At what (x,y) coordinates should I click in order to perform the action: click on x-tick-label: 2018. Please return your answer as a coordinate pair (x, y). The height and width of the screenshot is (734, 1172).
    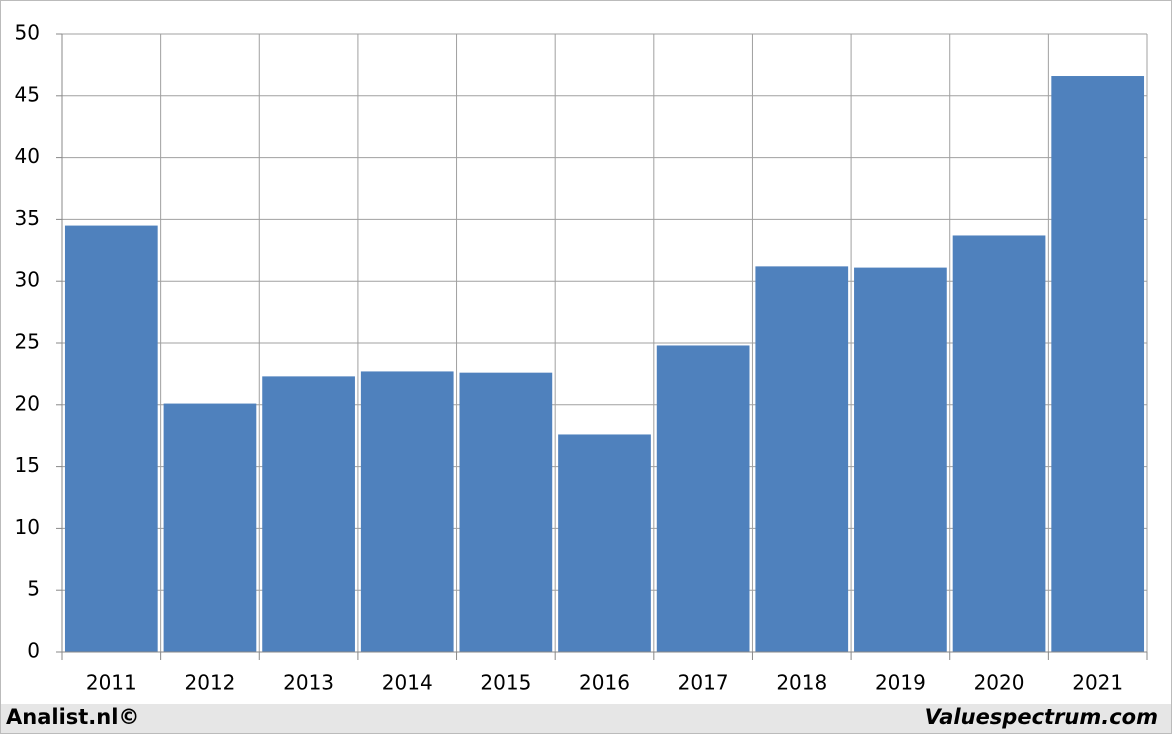
    Looking at the image, I should click on (801, 683).